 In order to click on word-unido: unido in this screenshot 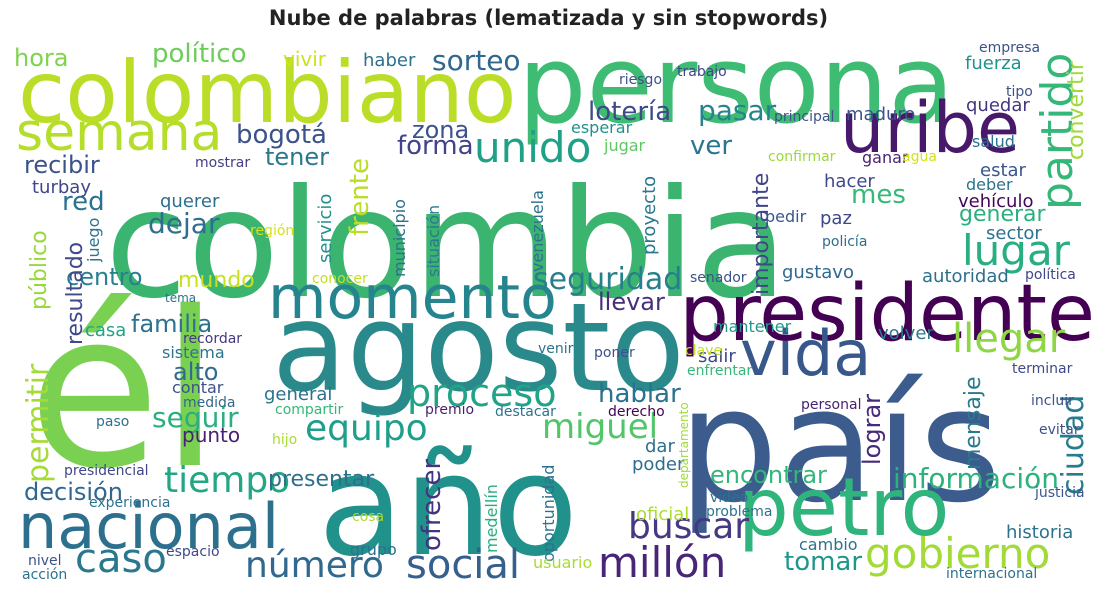, I will do `click(532, 147)`.